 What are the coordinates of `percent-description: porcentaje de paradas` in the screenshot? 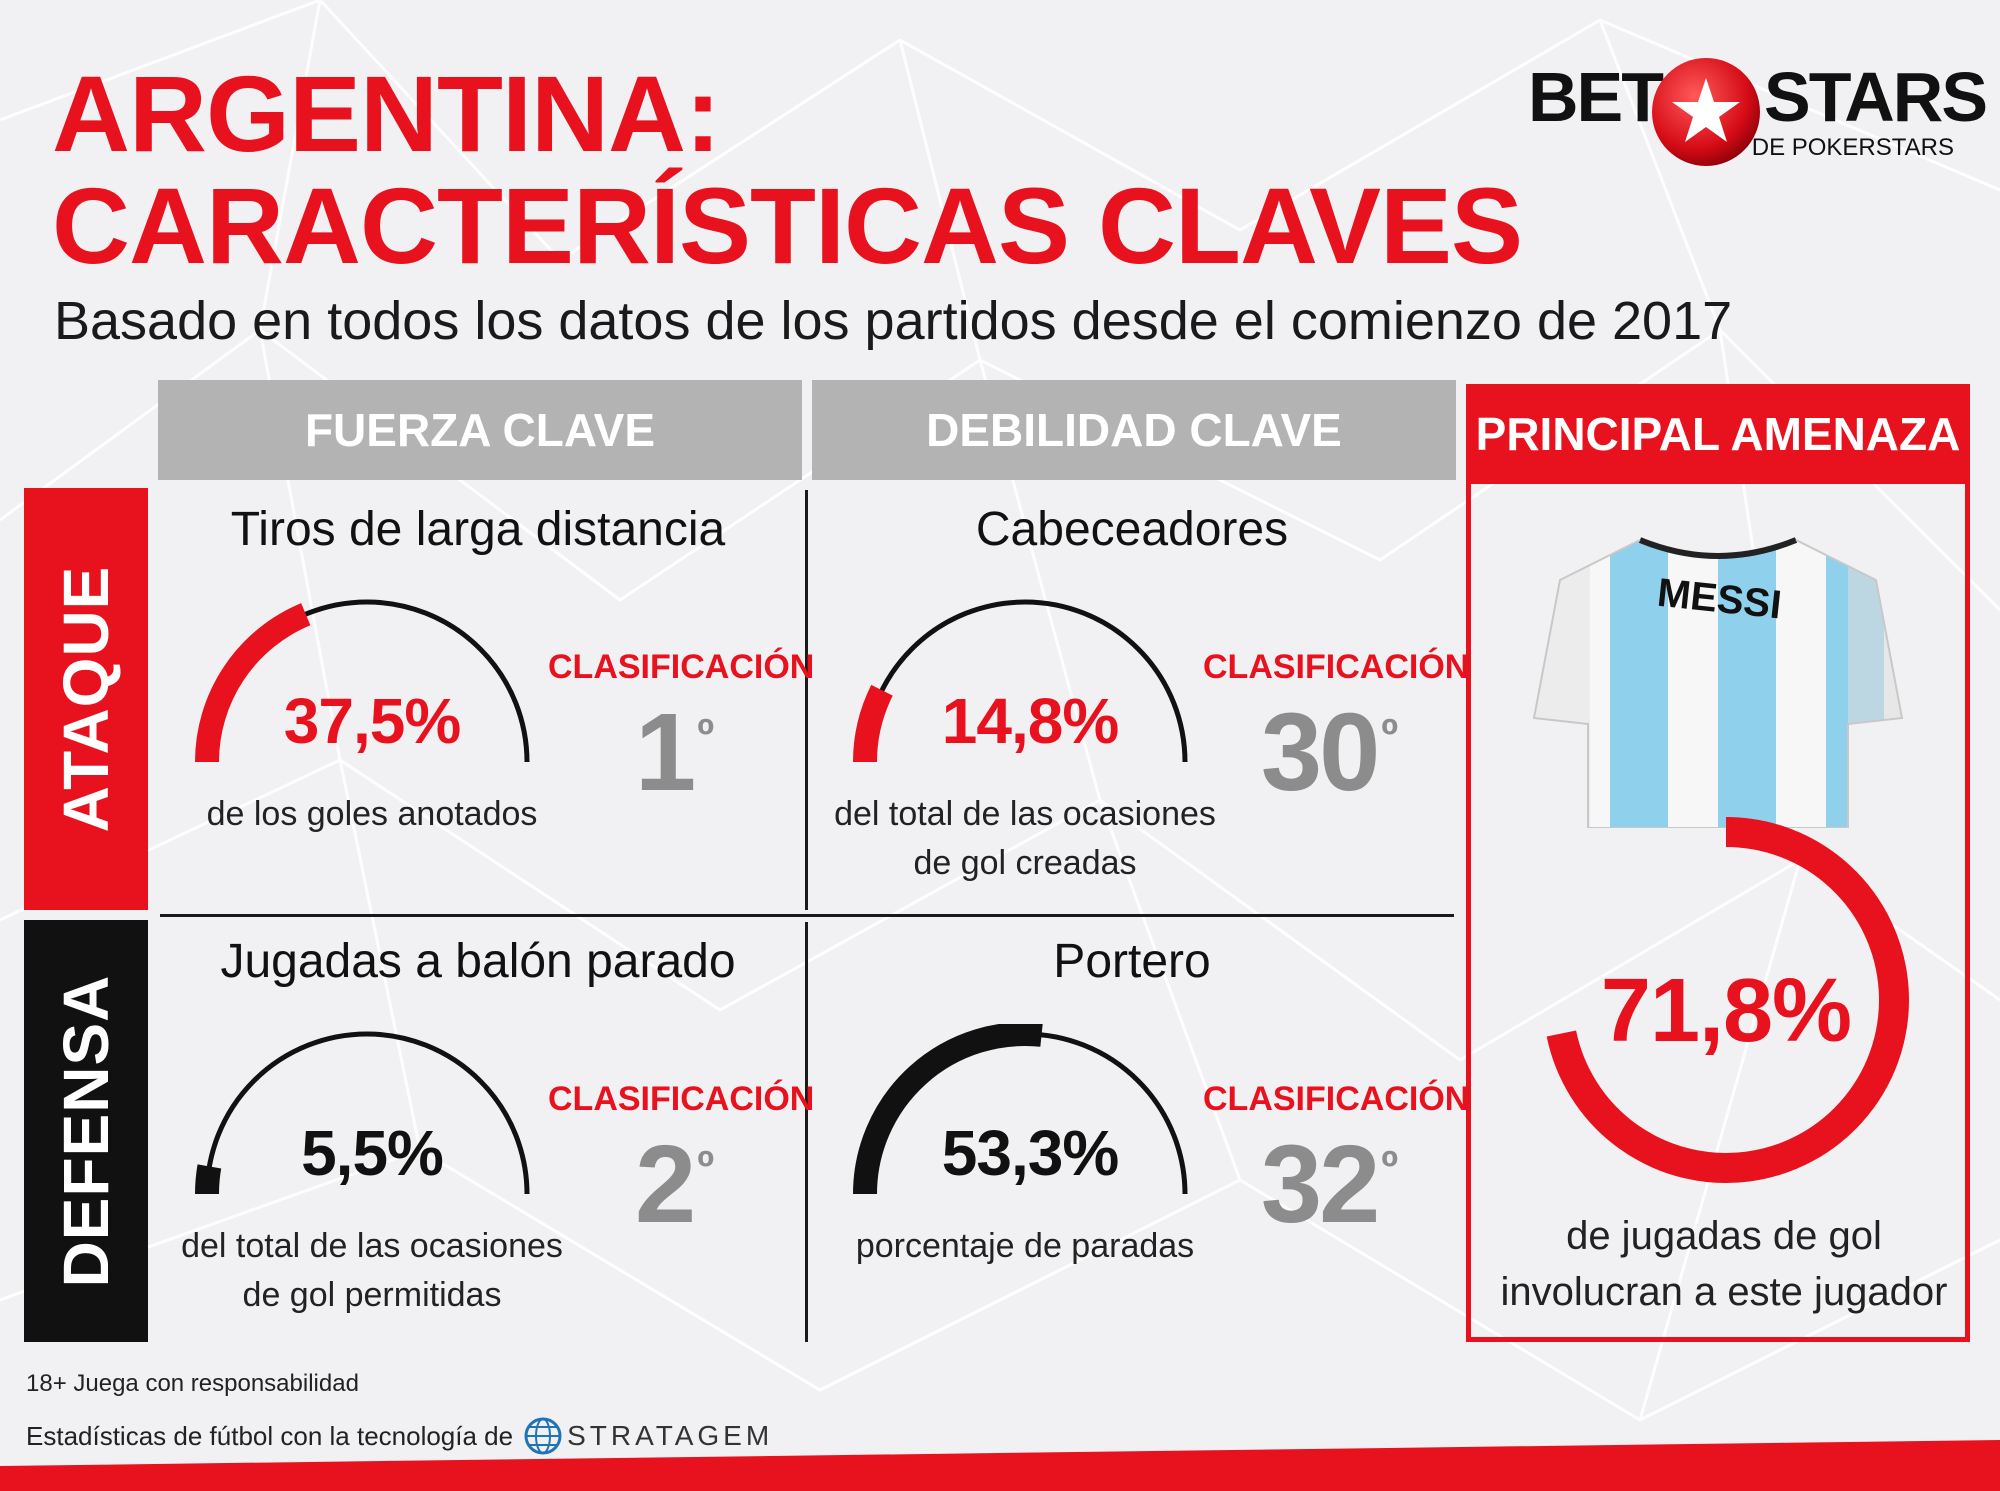 It's located at (1025, 1246).